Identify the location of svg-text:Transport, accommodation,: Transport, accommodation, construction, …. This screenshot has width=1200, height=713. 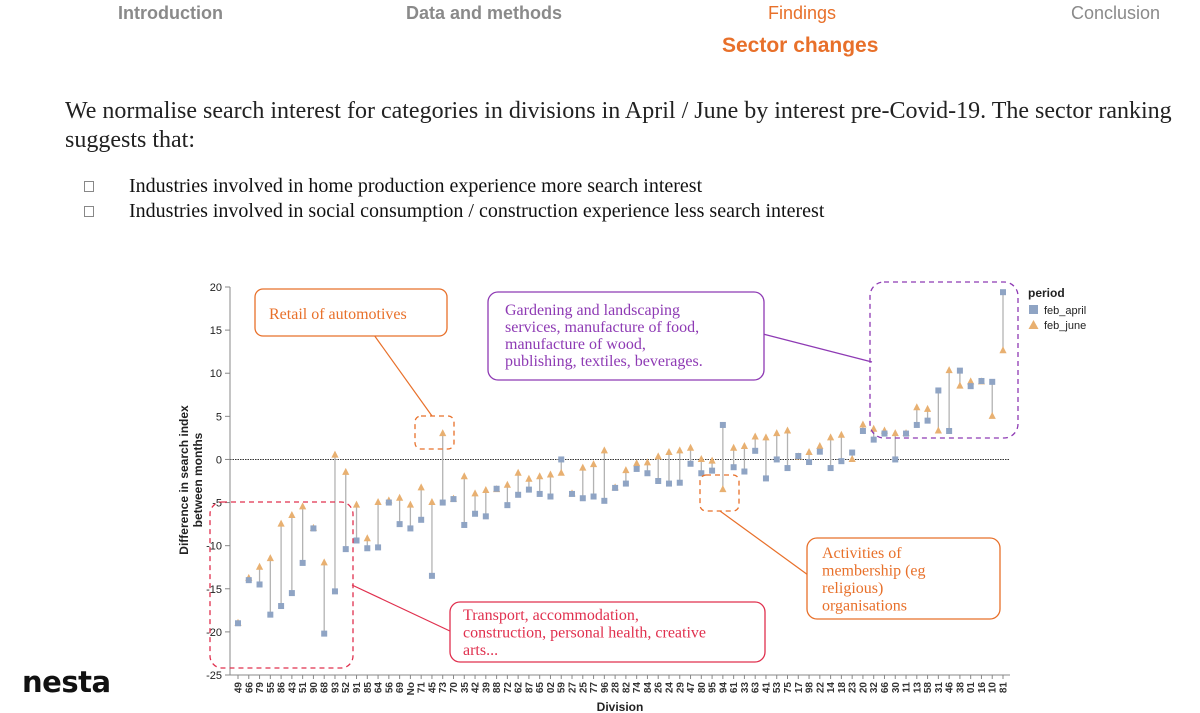
(586, 633).